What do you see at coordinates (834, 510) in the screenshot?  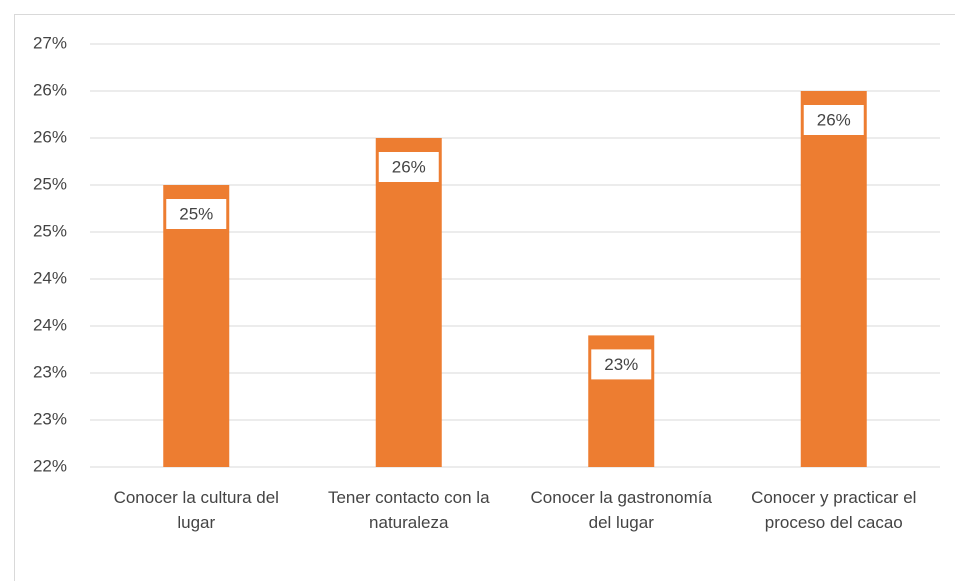 I see `x-tick-label: Conocer y practicar el proceso del cacao` at bounding box center [834, 510].